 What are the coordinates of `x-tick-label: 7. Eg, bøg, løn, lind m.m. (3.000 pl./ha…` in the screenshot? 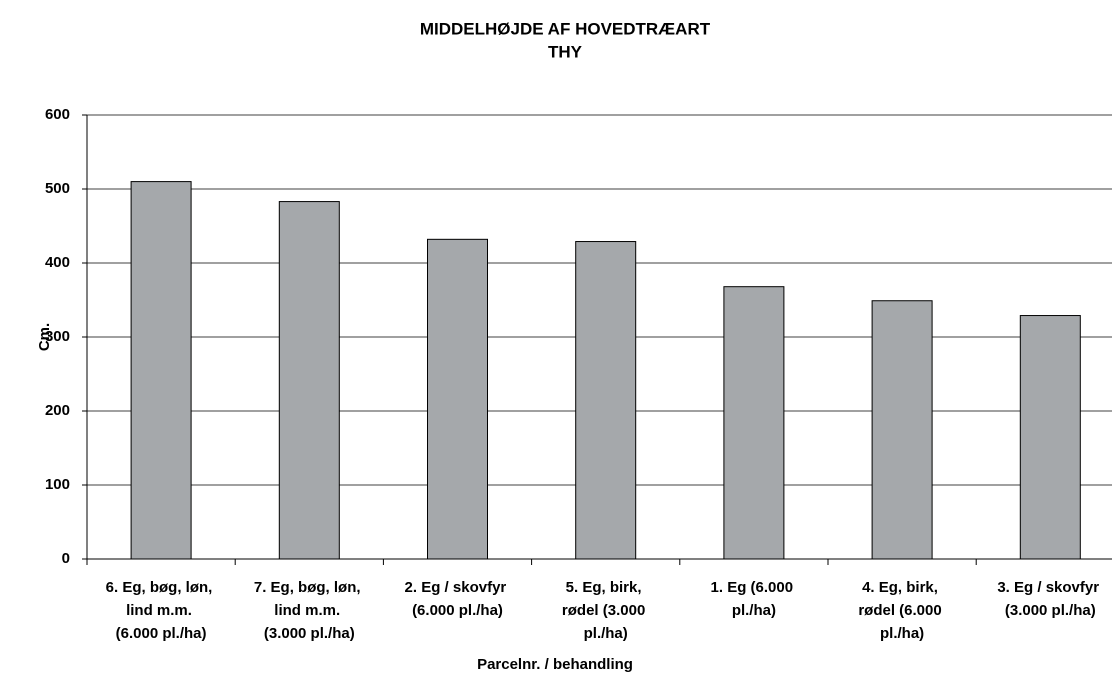 It's located at (309, 610).